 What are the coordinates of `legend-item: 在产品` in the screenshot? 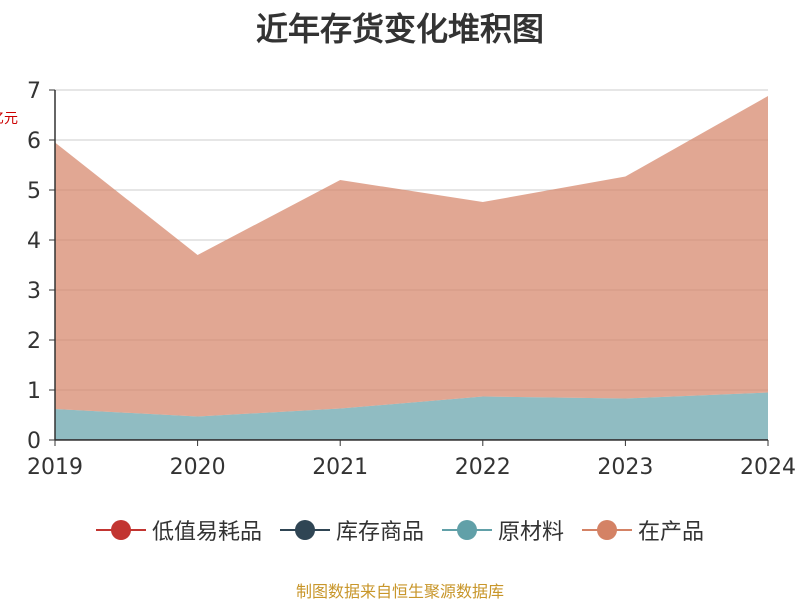 It's located at (643, 530).